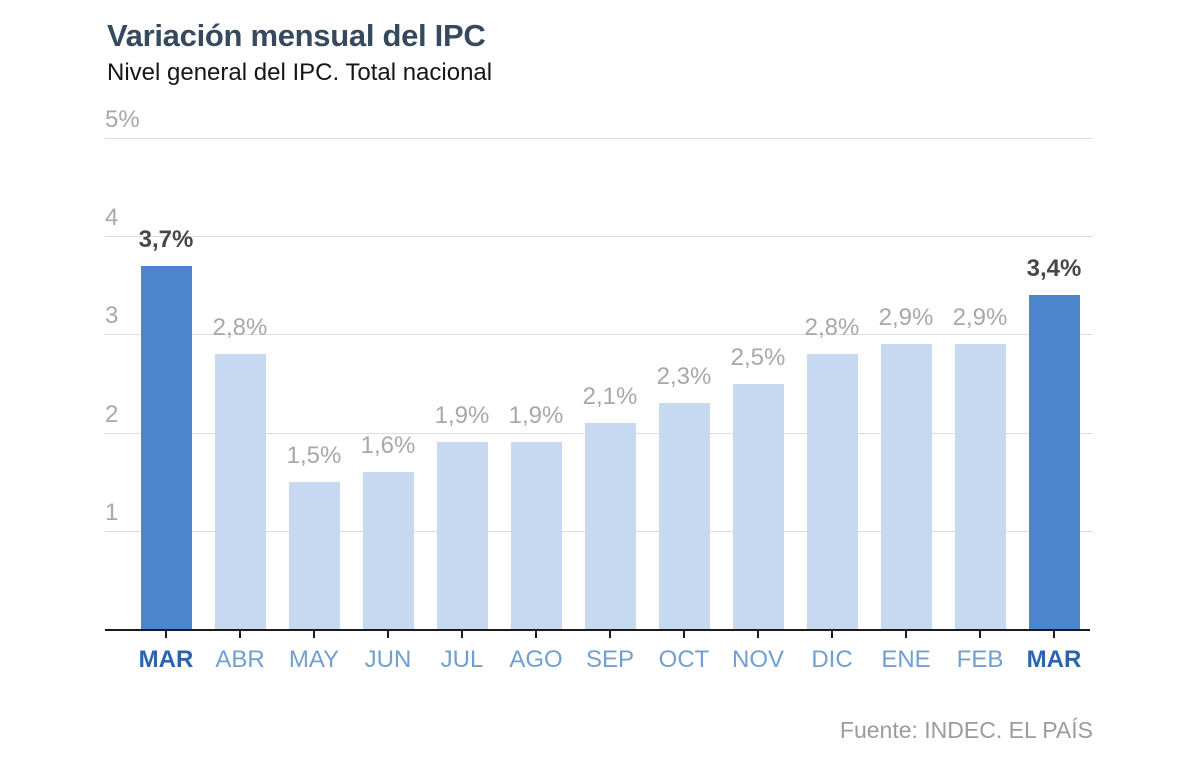 The height and width of the screenshot is (762, 1200). Describe the element at coordinates (300, 72) in the screenshot. I see `chart-subtitle: Nivel general del IPC. Total nacional` at that location.